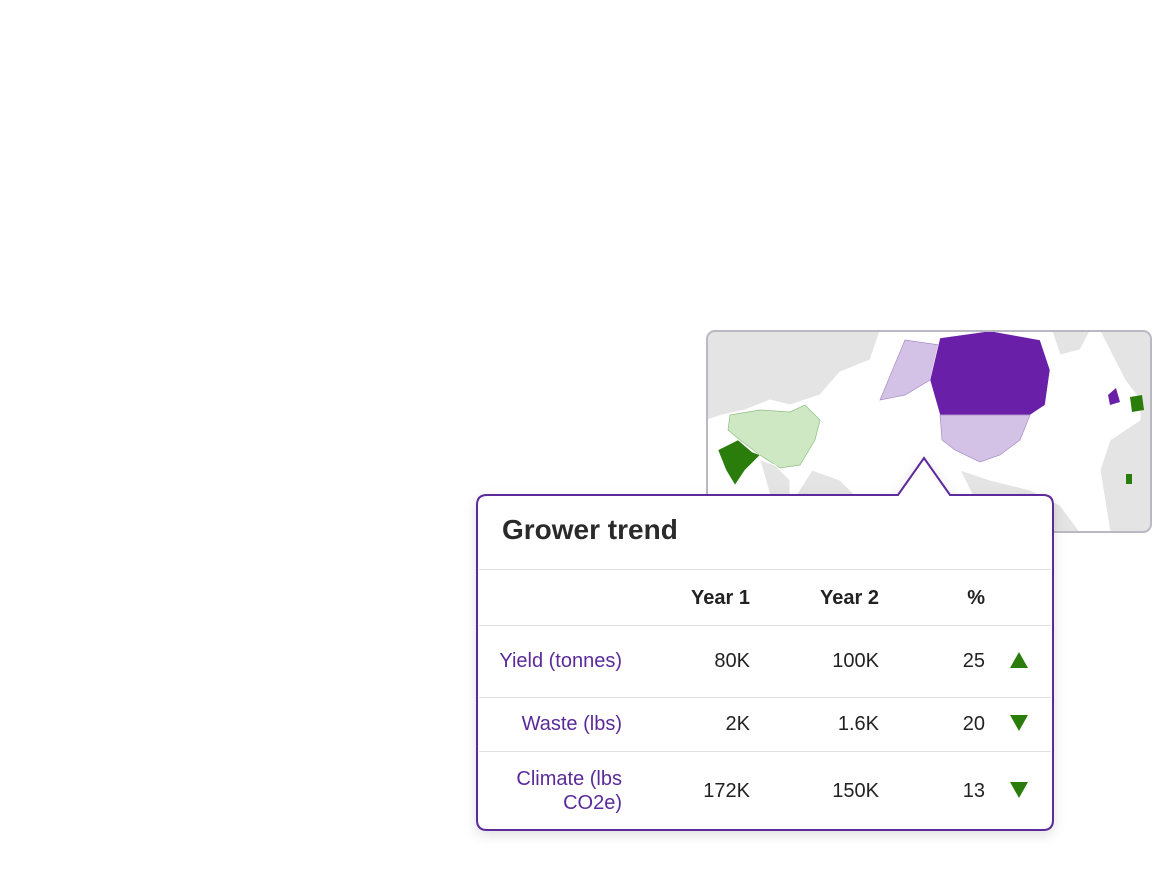  What do you see at coordinates (855, 661) in the screenshot?
I see `cell-value: 100K` at bounding box center [855, 661].